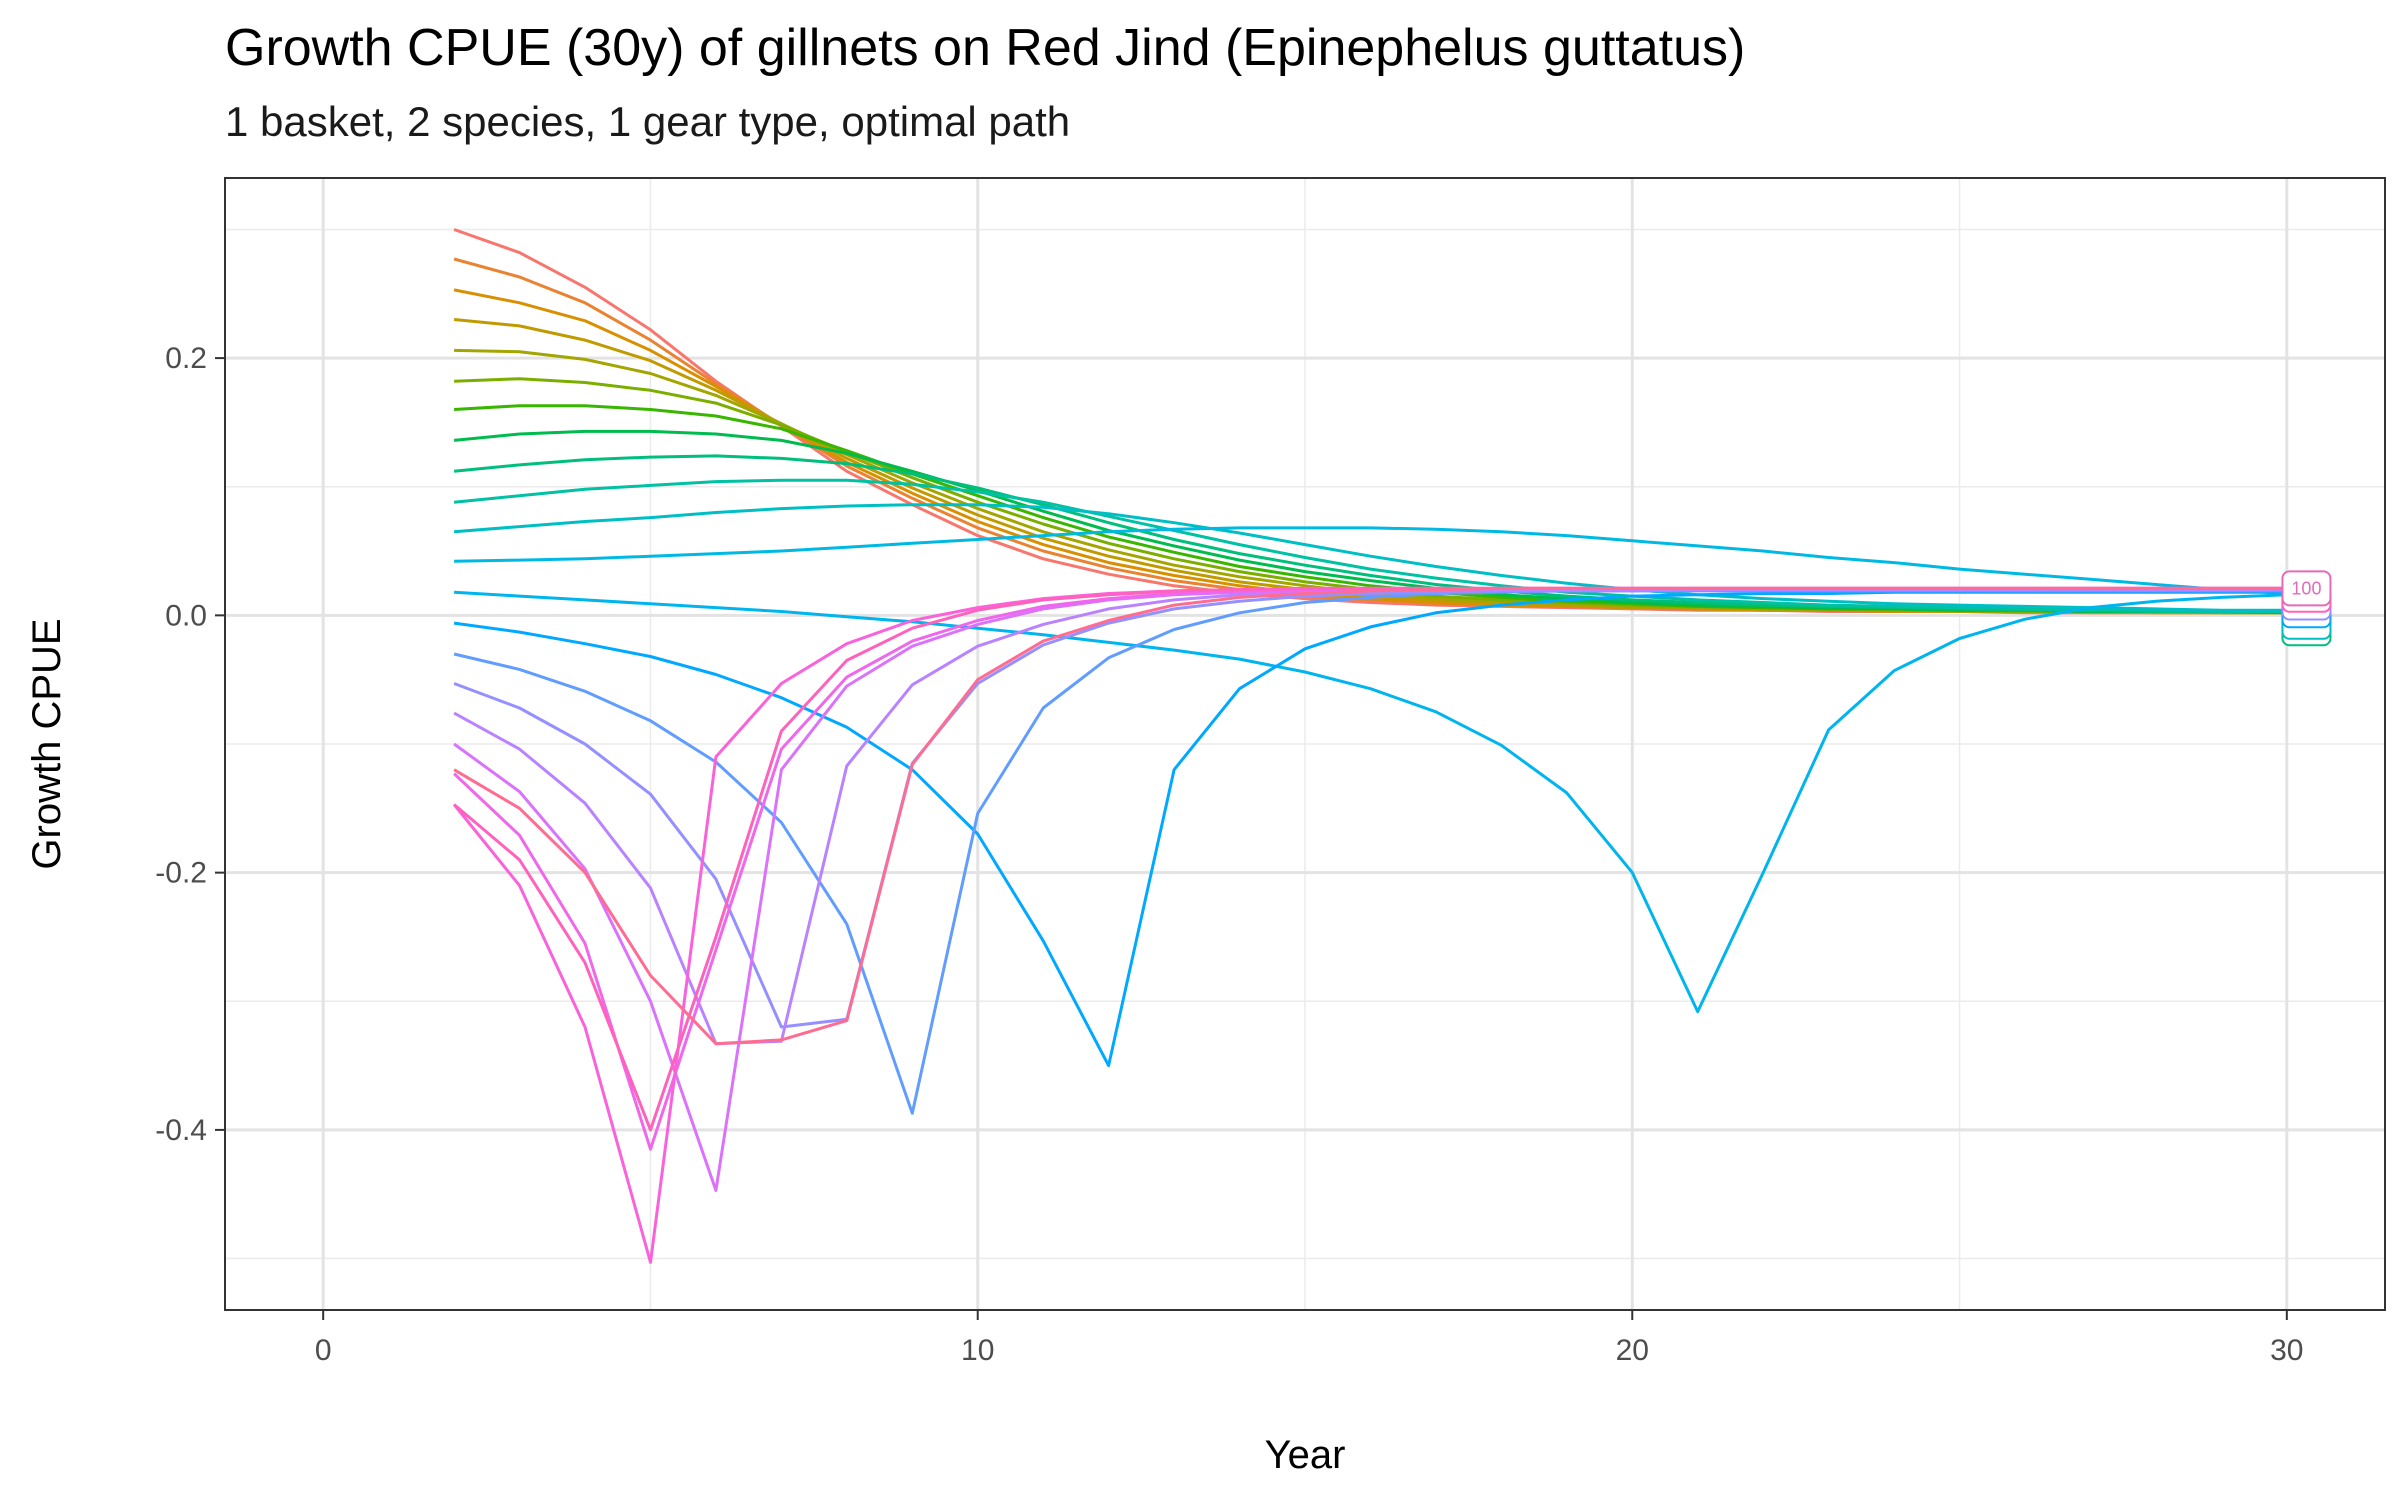 The height and width of the screenshot is (1500, 2400). I want to click on y-axis-title: Growth CPUE, so click(47, 743).